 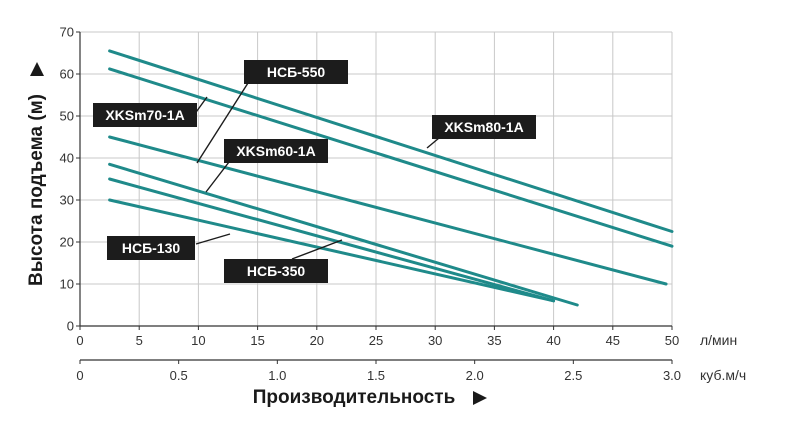 I want to click on y-axis-title: Высота подъема (м), so click(x=36, y=174).